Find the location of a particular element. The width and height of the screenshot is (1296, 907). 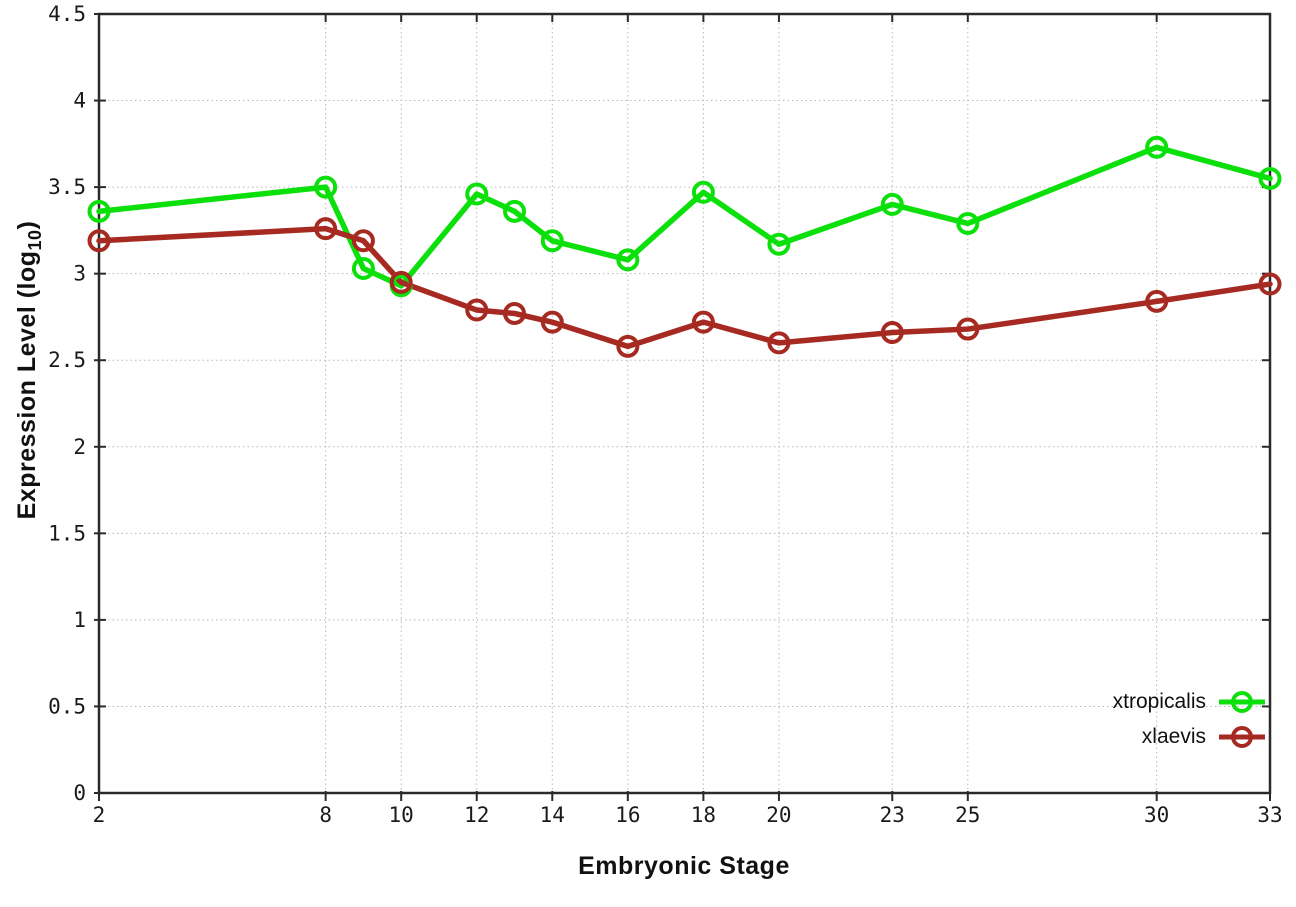

legend-item-xlaevis: xlaevis is located at coordinates (1205, 737).